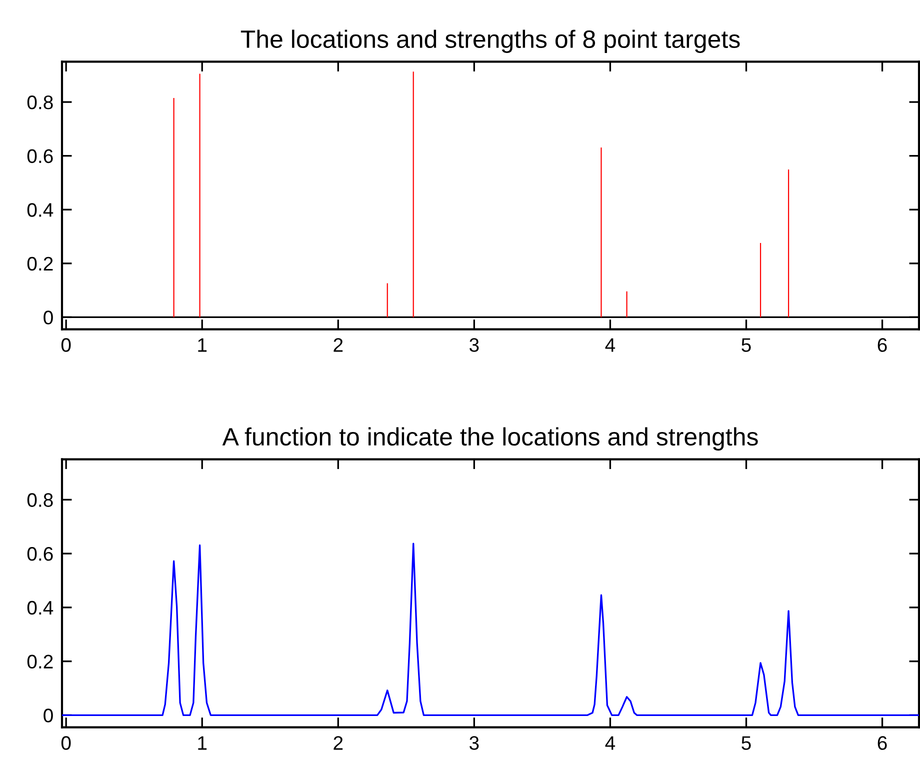 The height and width of the screenshot is (763, 920). What do you see at coordinates (490, 41) in the screenshot?
I see `chart-title: The locations and strengths of 8 point targets` at bounding box center [490, 41].